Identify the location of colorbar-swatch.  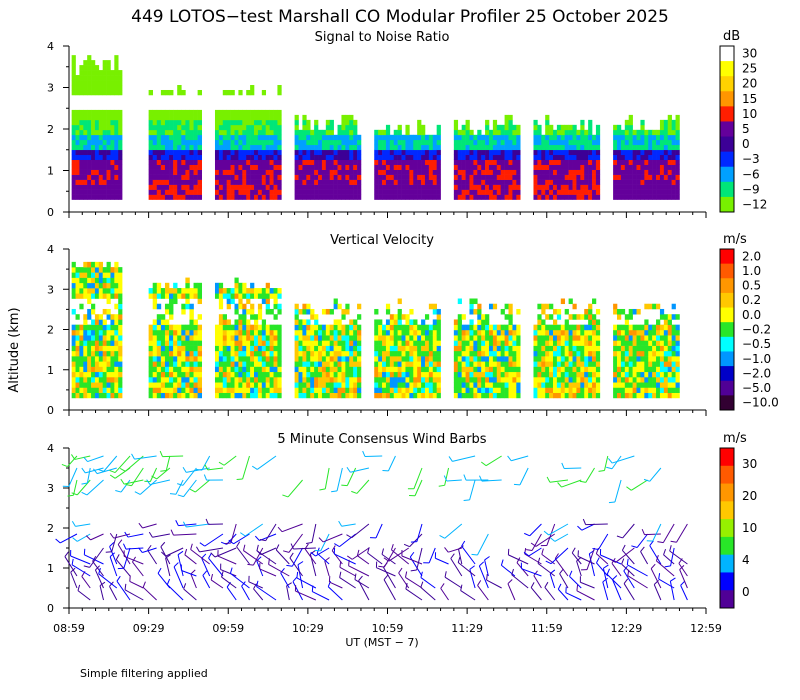
(727, 84).